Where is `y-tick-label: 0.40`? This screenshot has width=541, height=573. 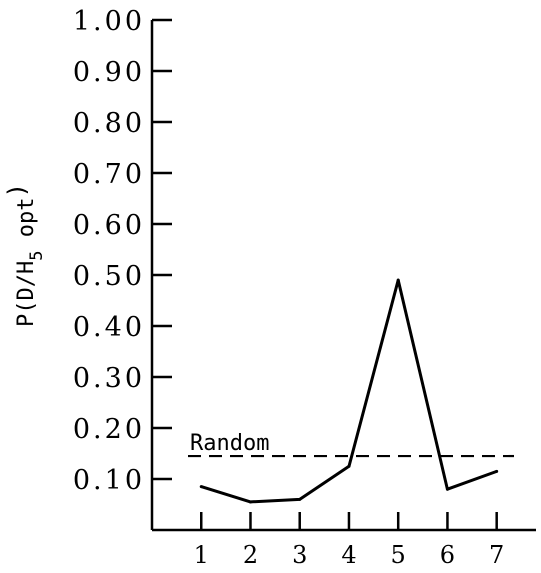 y-tick-label: 0.40 is located at coordinates (109, 327).